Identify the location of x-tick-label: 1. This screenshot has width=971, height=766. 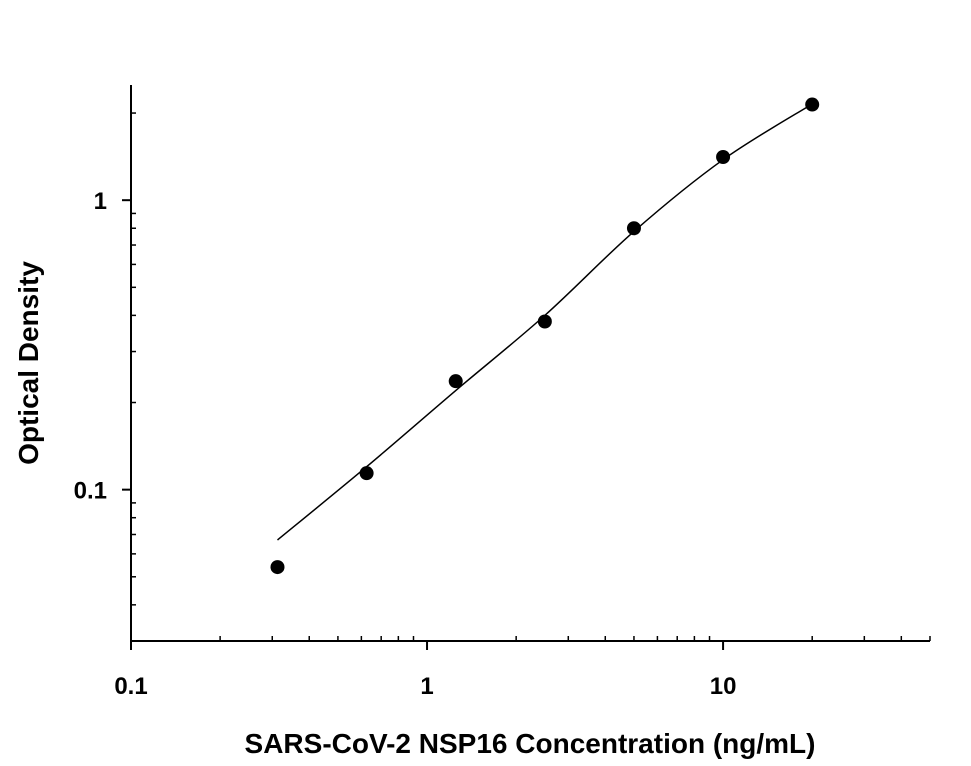
(426, 686).